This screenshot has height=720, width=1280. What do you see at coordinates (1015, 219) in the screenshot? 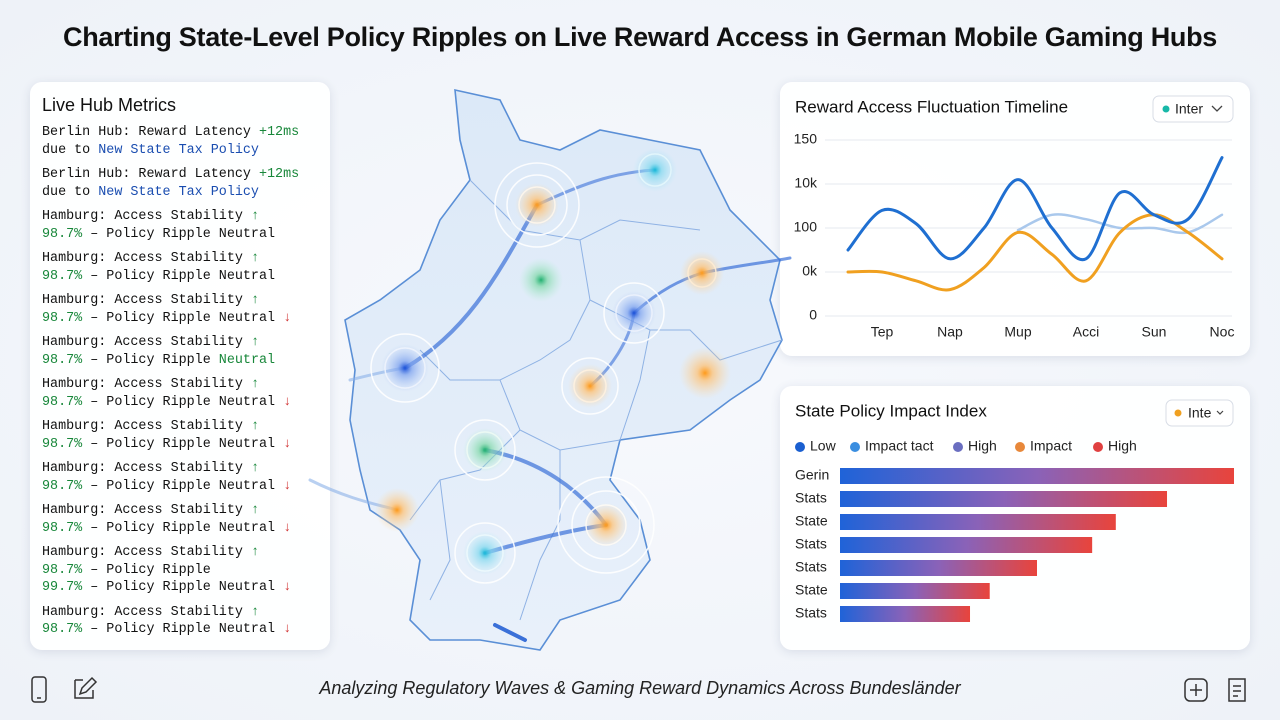
I see `line-panel` at bounding box center [1015, 219].